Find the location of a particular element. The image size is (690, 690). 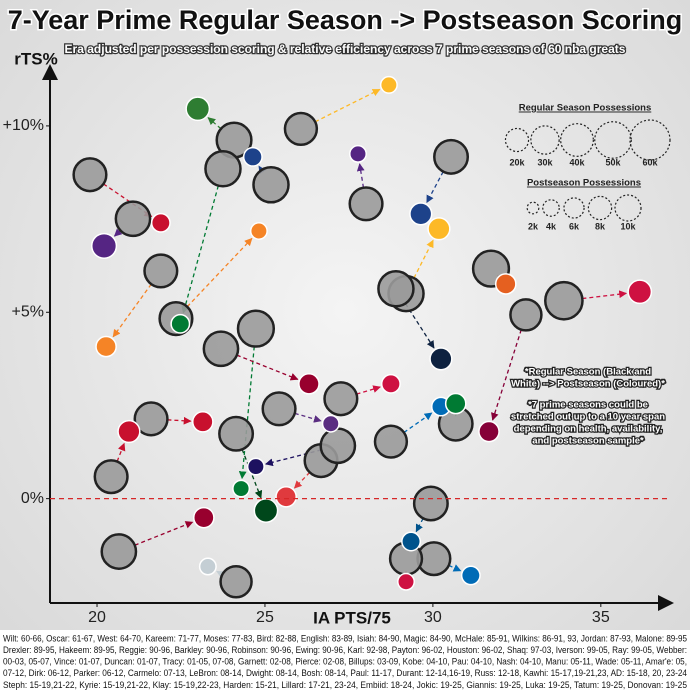

size-legend-label: 8k is located at coordinates (600, 226).